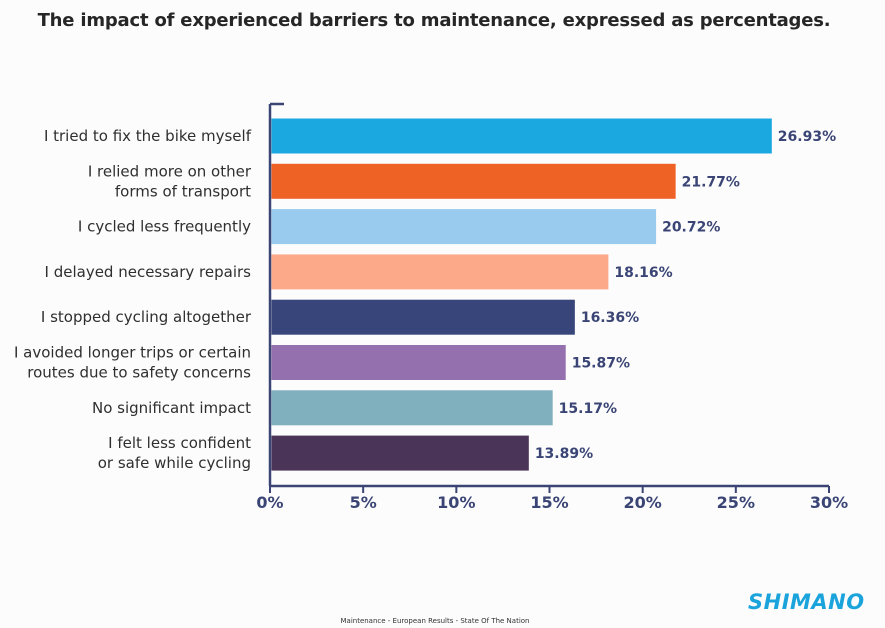 This screenshot has height=628, width=885. Describe the element at coordinates (171, 408) in the screenshot. I see `category-label: No significant impact` at that location.